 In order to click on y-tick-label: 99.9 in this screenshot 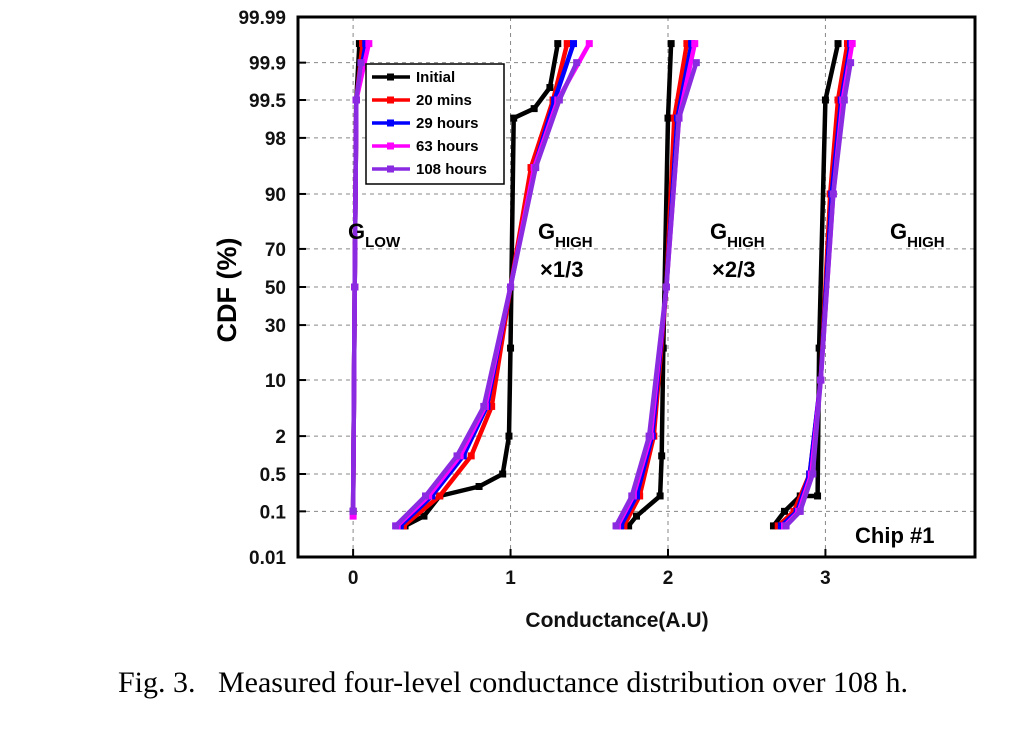, I will do `click(267, 64)`.